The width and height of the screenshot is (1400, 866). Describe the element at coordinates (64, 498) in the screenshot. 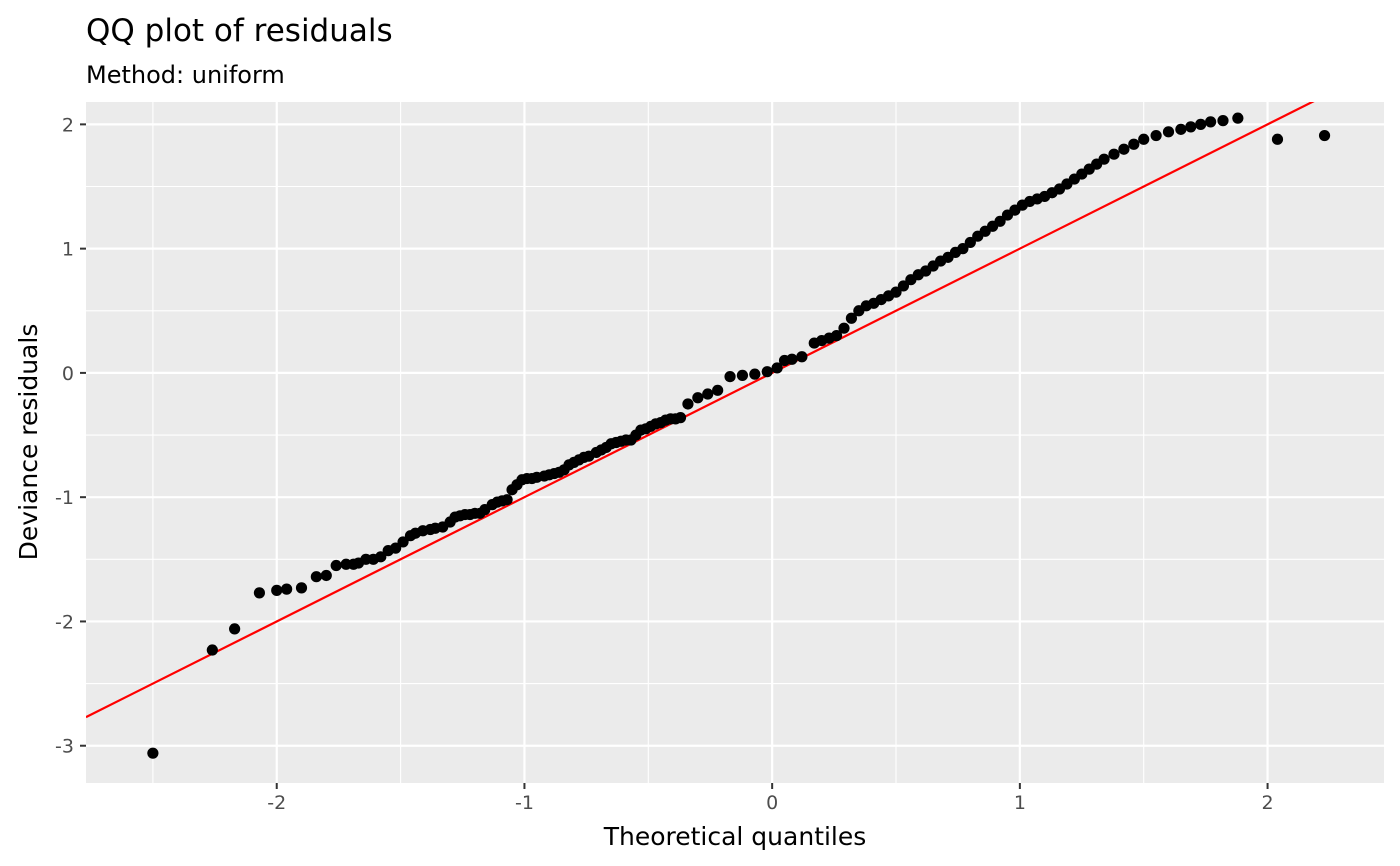

I see `y-tick-label: -1` at that location.